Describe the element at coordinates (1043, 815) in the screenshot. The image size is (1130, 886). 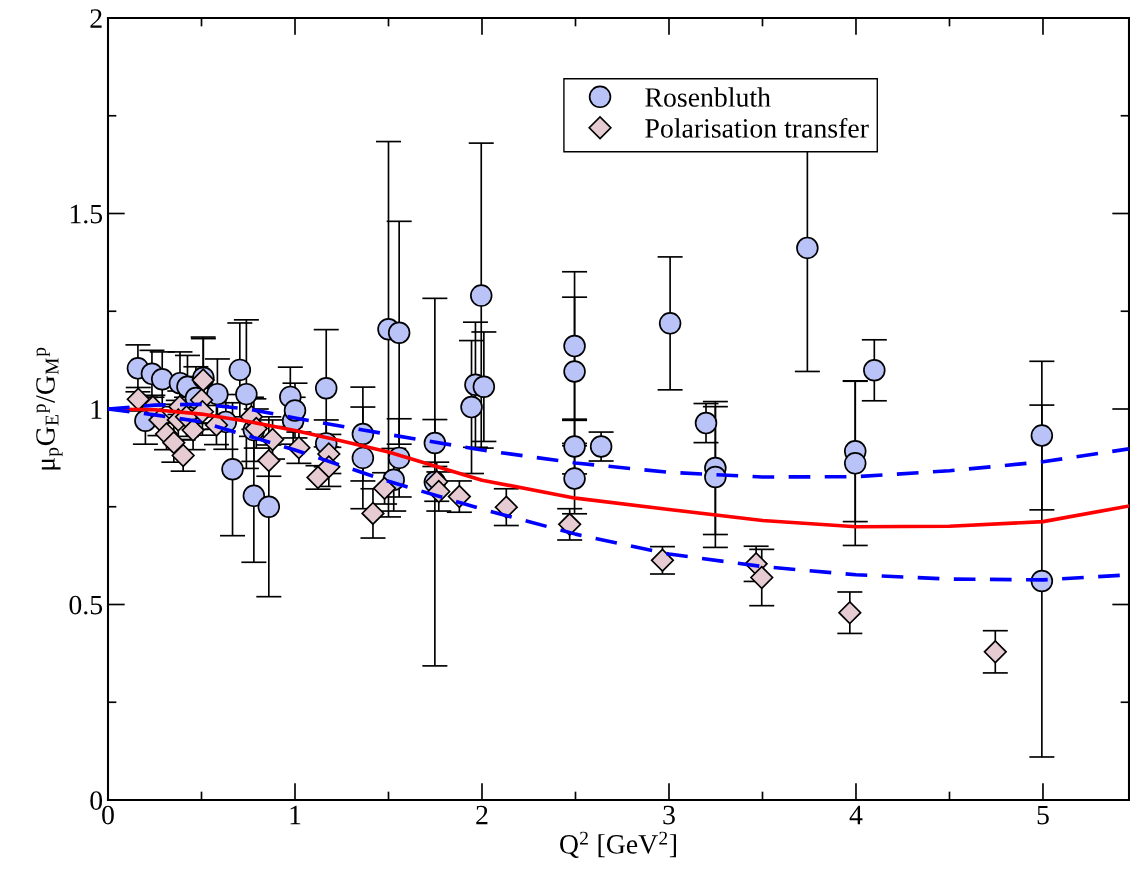
I see `x-tick-label: 5` at that location.